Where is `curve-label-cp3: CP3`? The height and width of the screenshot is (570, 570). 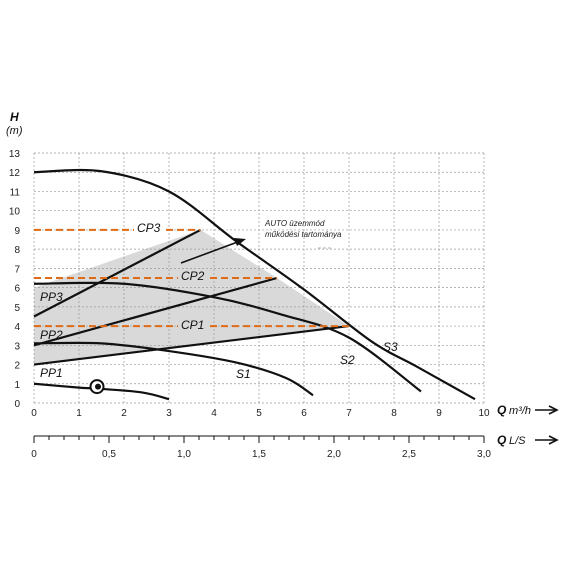
curve-label-cp3: CP3 is located at coordinates (149, 228).